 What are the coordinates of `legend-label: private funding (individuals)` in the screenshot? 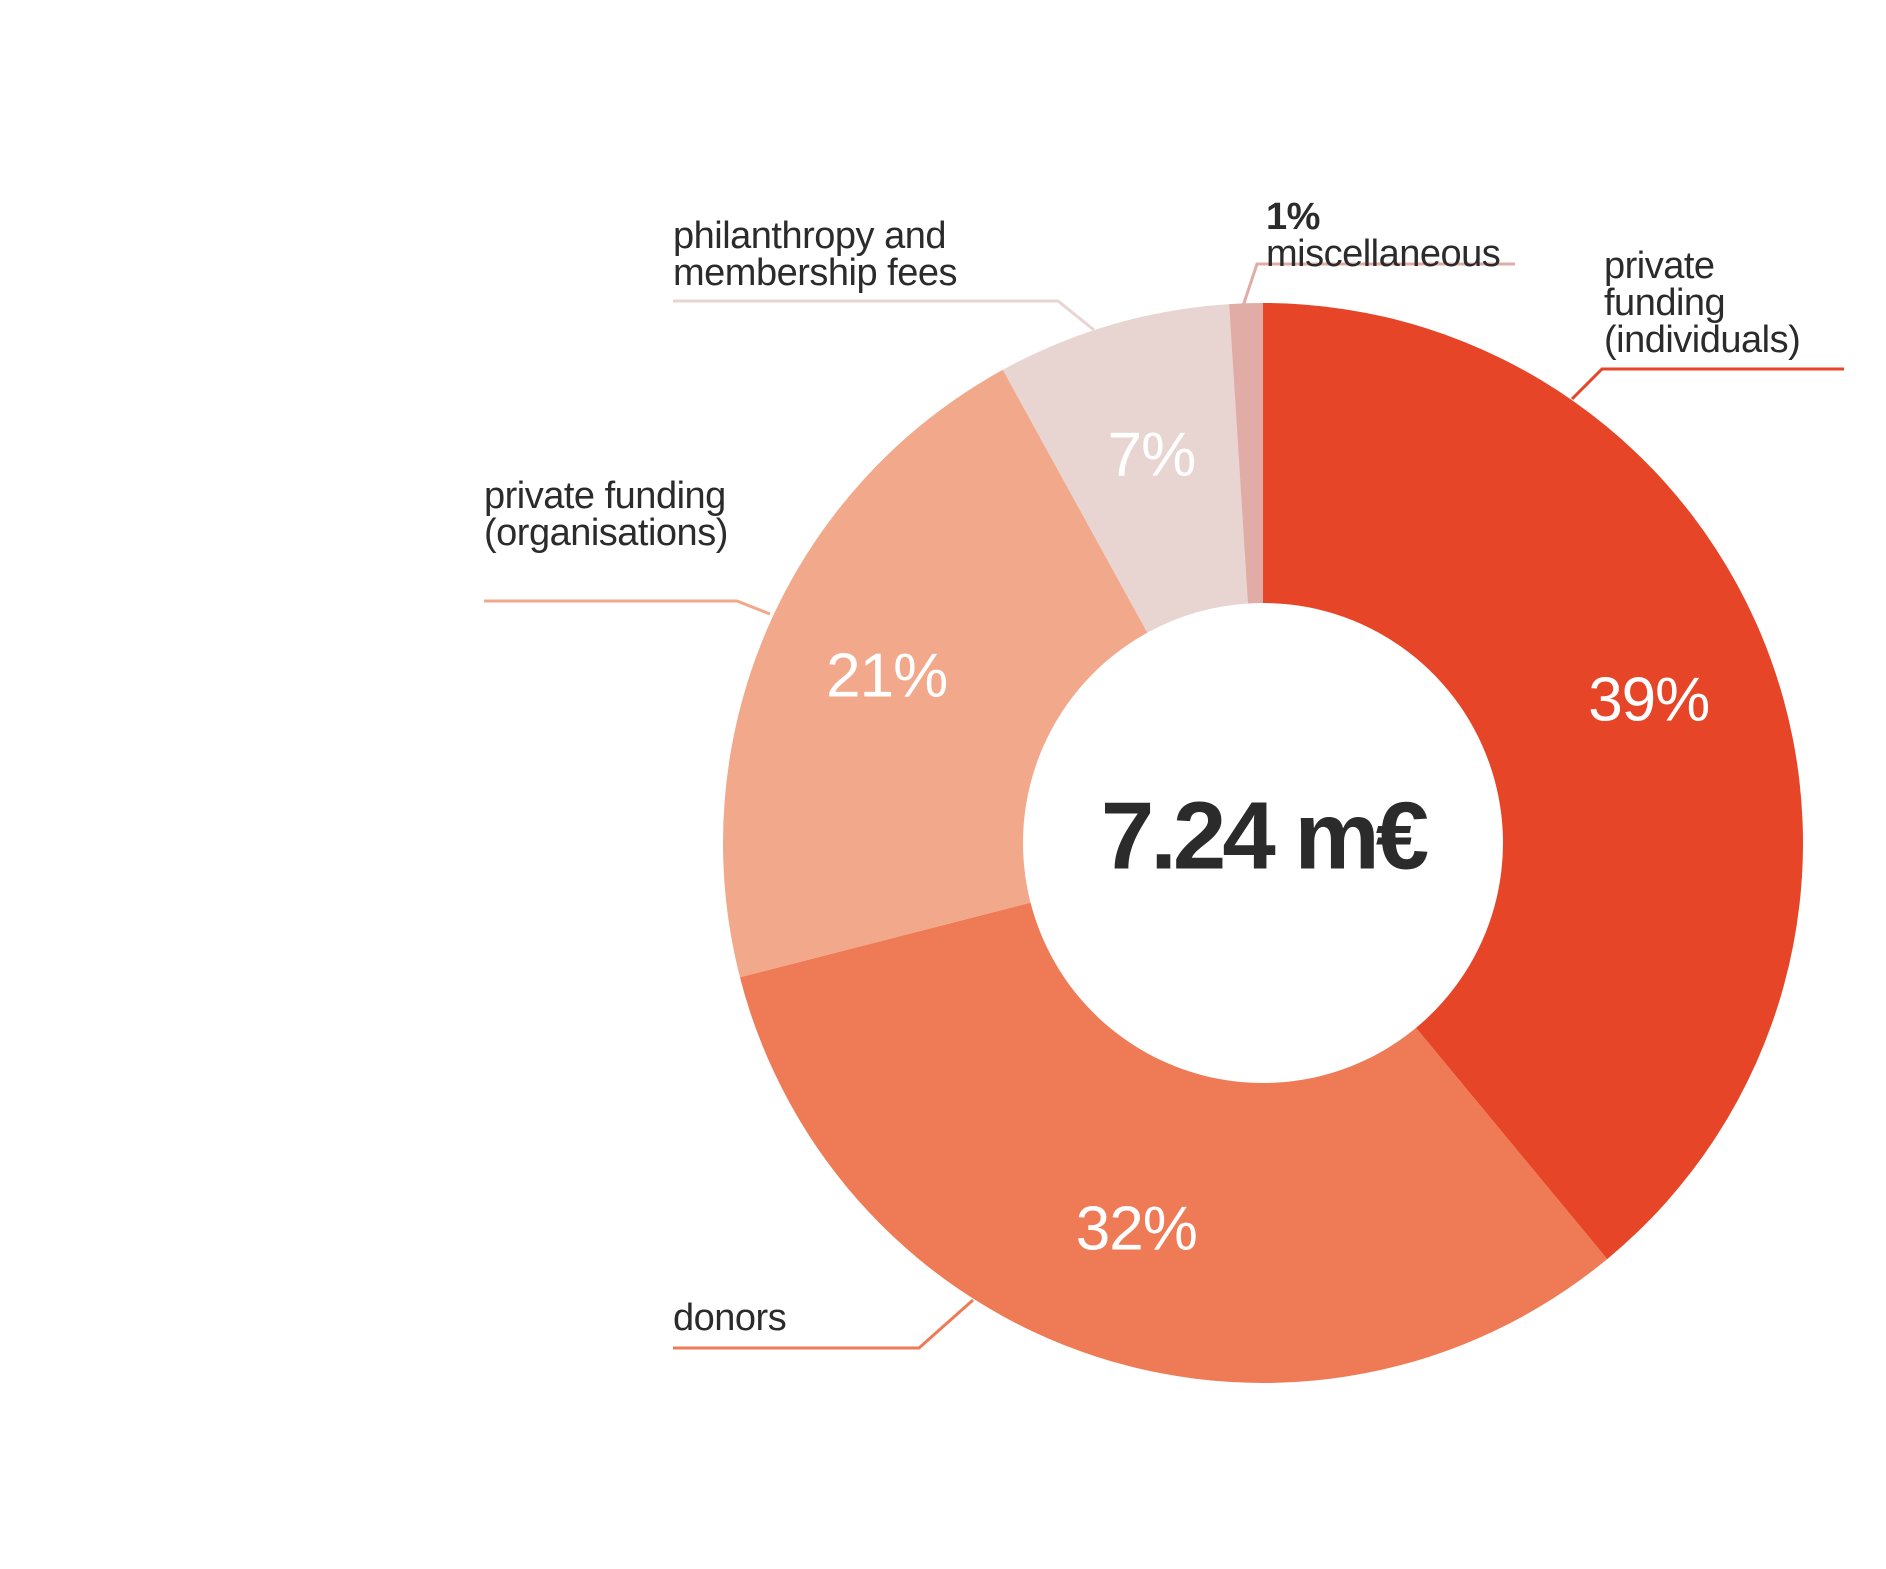 It's located at (1702, 303).